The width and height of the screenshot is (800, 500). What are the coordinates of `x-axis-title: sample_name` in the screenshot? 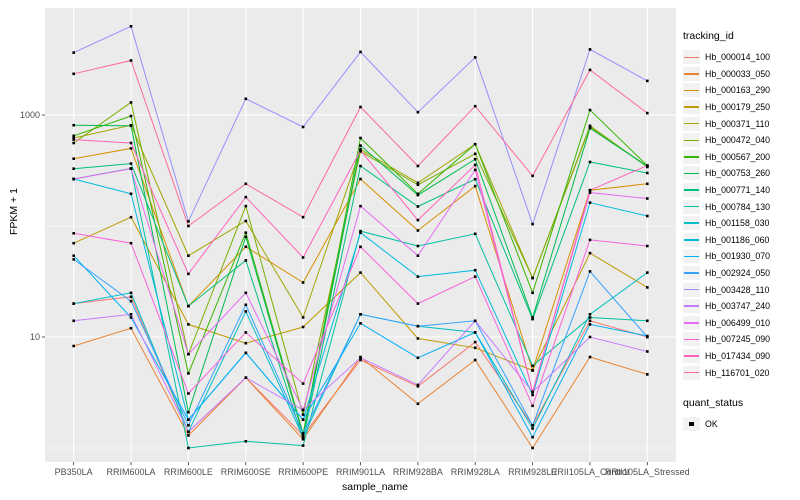 It's located at (375, 487).